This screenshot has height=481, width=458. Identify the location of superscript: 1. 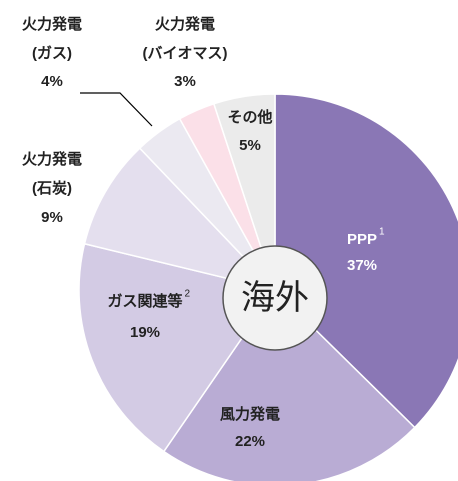
(382, 232).